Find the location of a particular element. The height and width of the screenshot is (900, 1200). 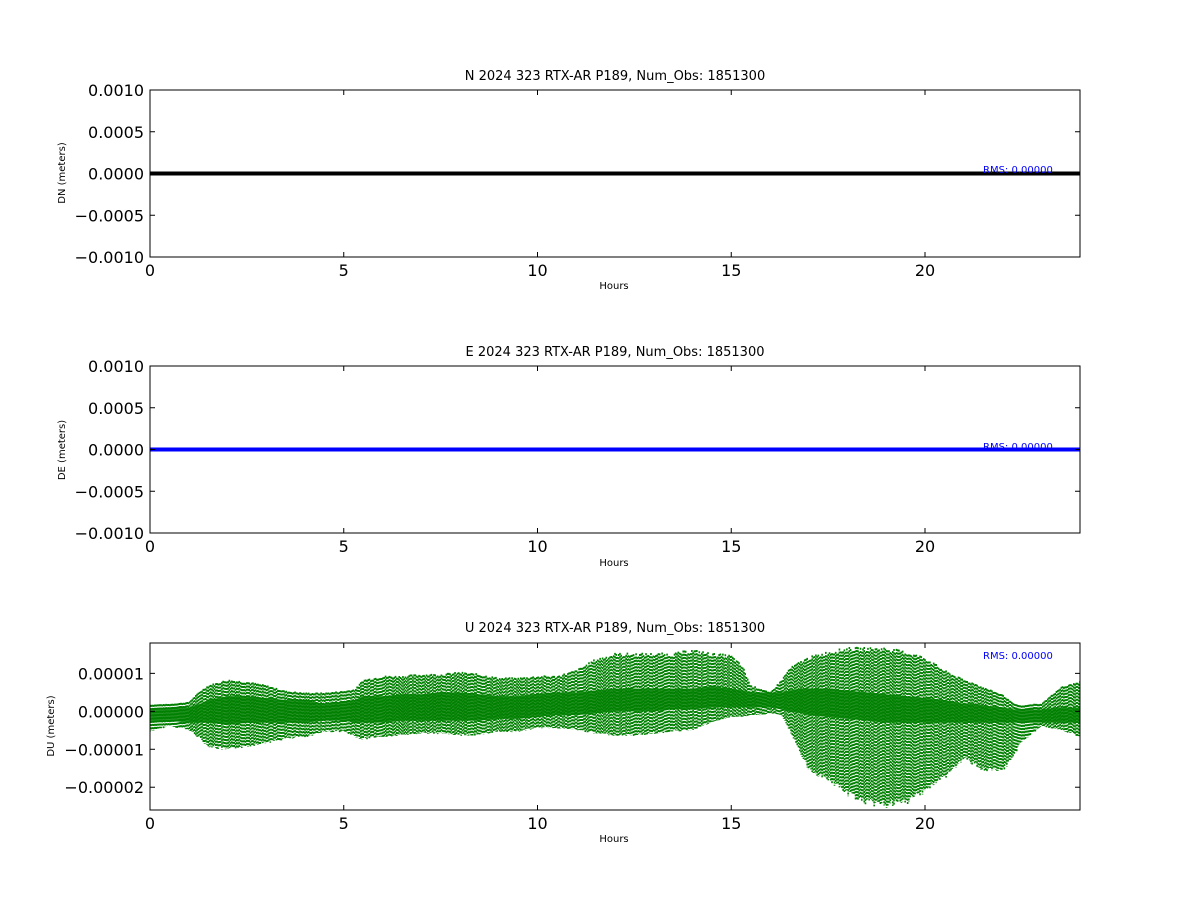

panel-u-xtick-label: 20 is located at coordinates (925, 823).